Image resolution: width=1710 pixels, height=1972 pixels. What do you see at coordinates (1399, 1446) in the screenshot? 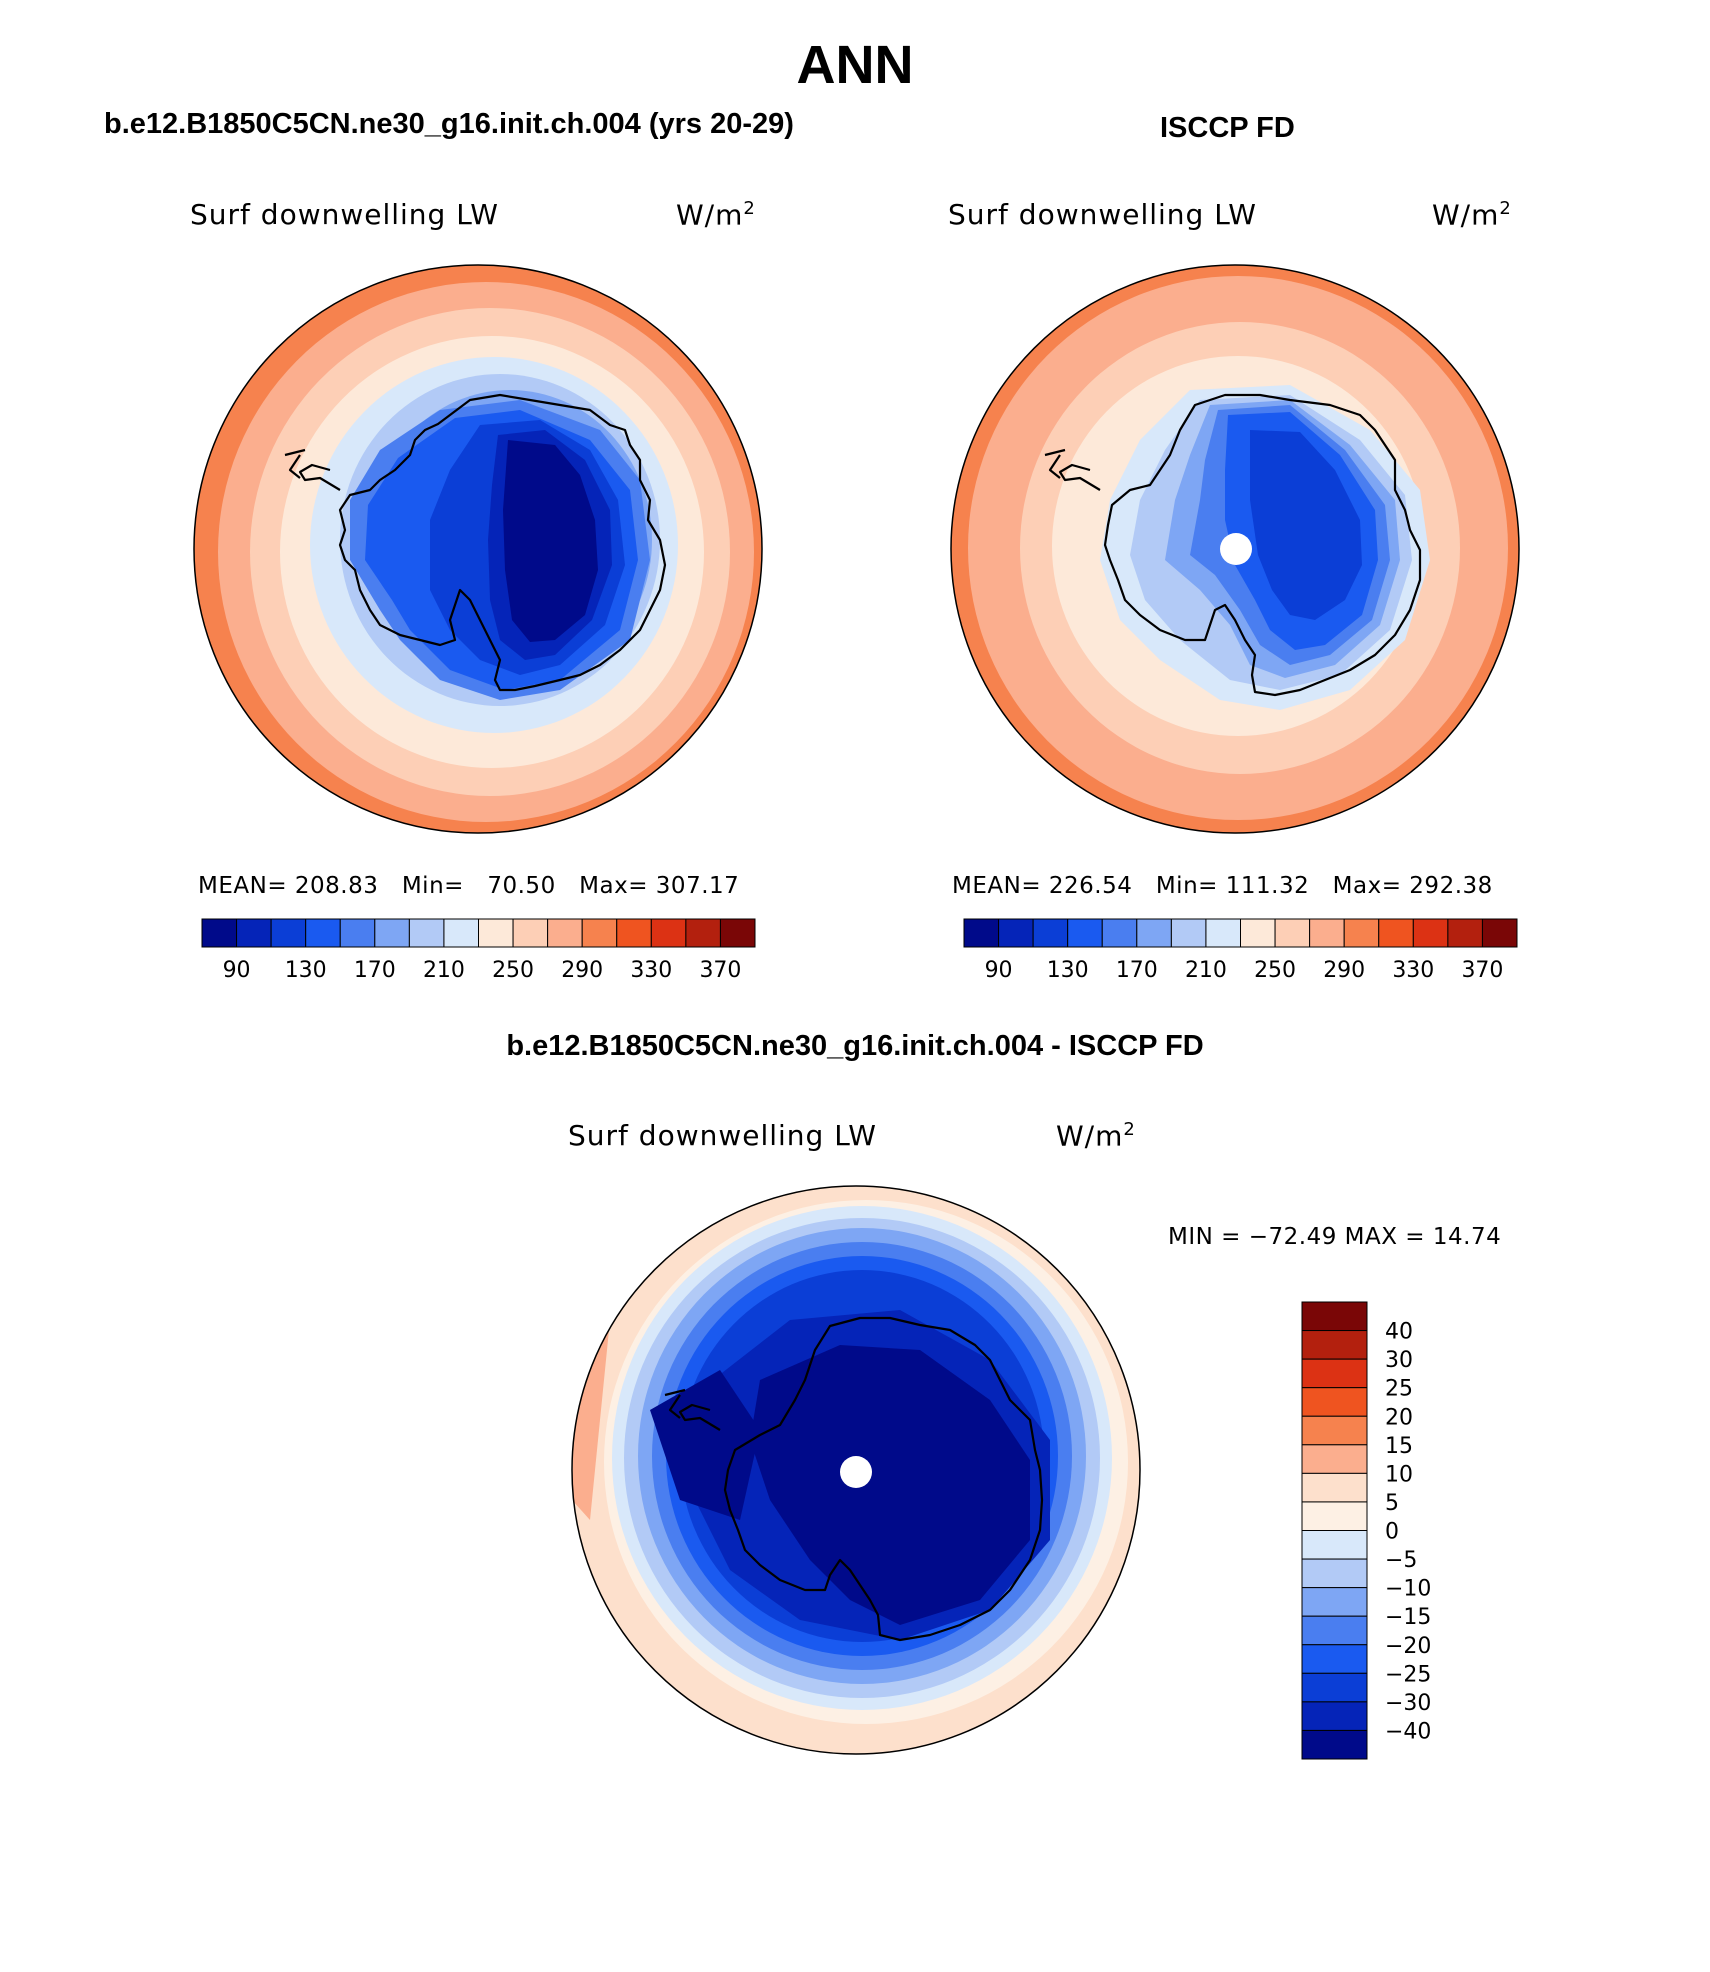
I see `panel3-colorbar-tick-label: 15` at bounding box center [1399, 1446].